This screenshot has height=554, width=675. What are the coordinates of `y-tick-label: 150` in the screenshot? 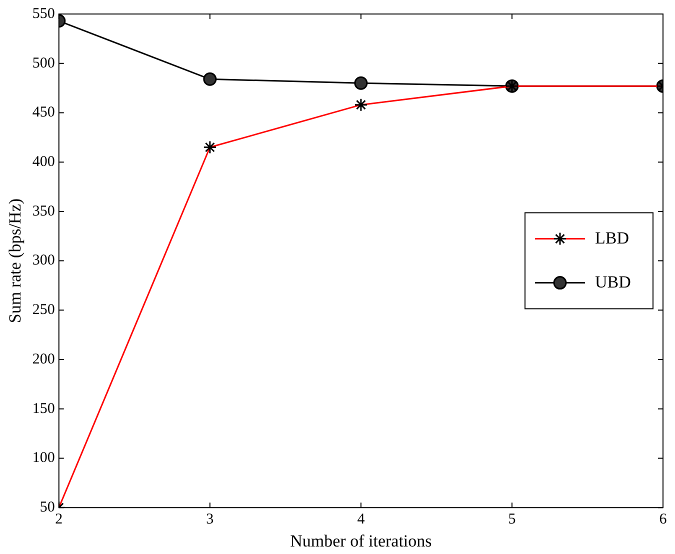 It's located at (43, 408).